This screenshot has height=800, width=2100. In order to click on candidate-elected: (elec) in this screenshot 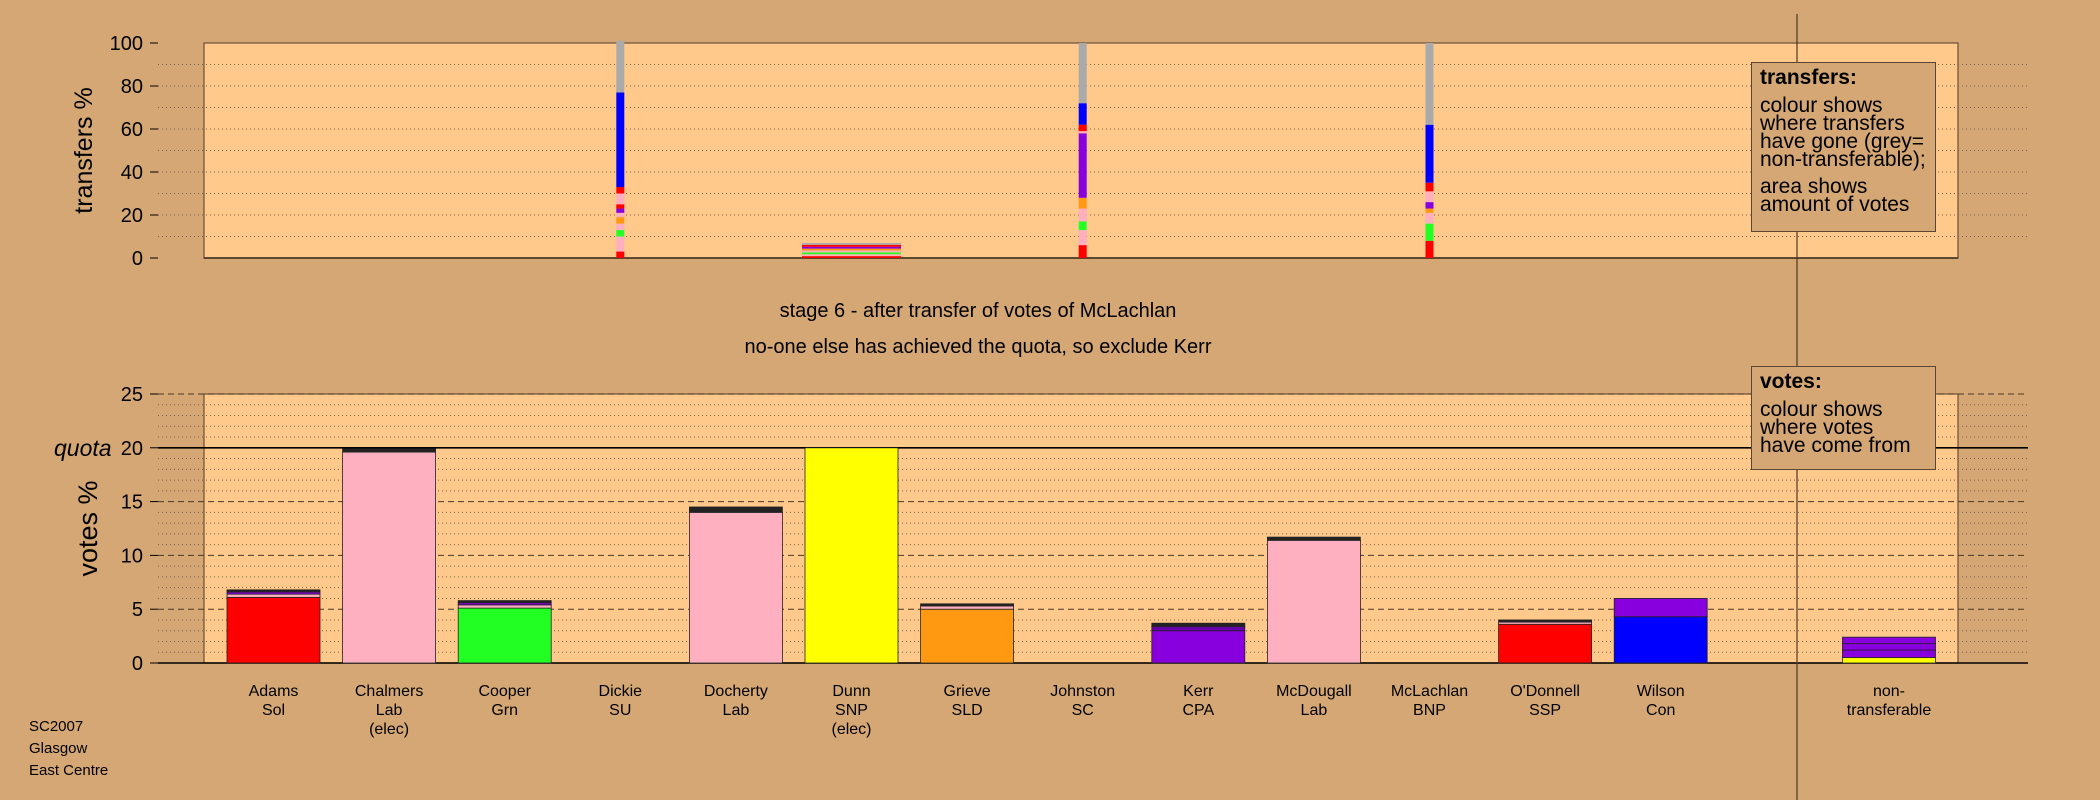, I will do `click(389, 729)`.